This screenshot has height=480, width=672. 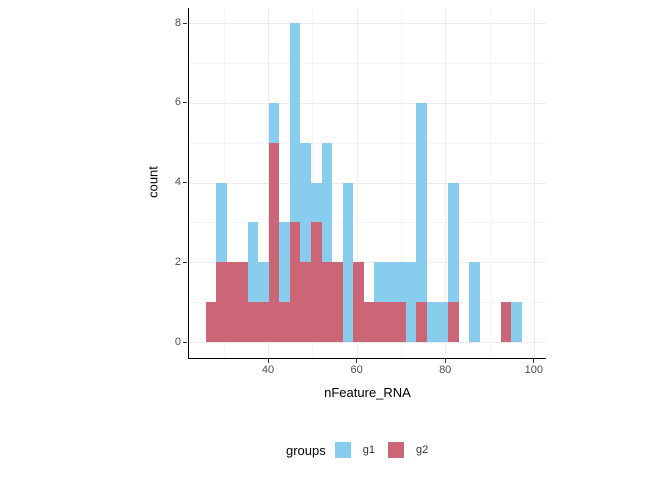 I want to click on legend: groups g1 g2, so click(x=363, y=450).